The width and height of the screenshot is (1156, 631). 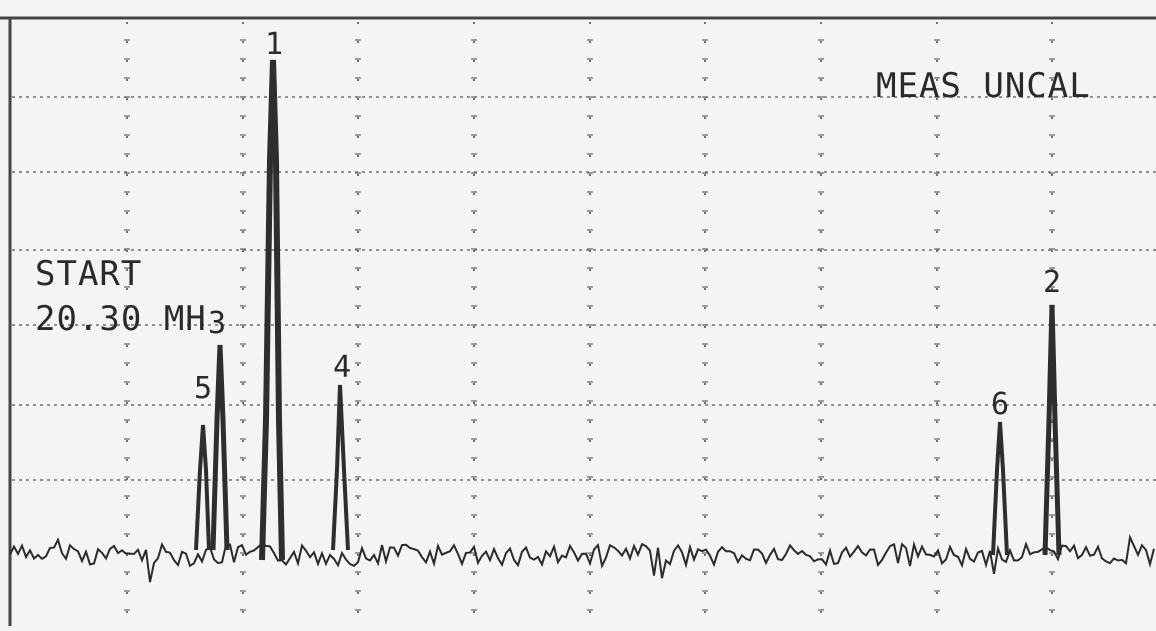 What do you see at coordinates (203, 388) in the screenshot?
I see `marker-5-label: 5` at bounding box center [203, 388].